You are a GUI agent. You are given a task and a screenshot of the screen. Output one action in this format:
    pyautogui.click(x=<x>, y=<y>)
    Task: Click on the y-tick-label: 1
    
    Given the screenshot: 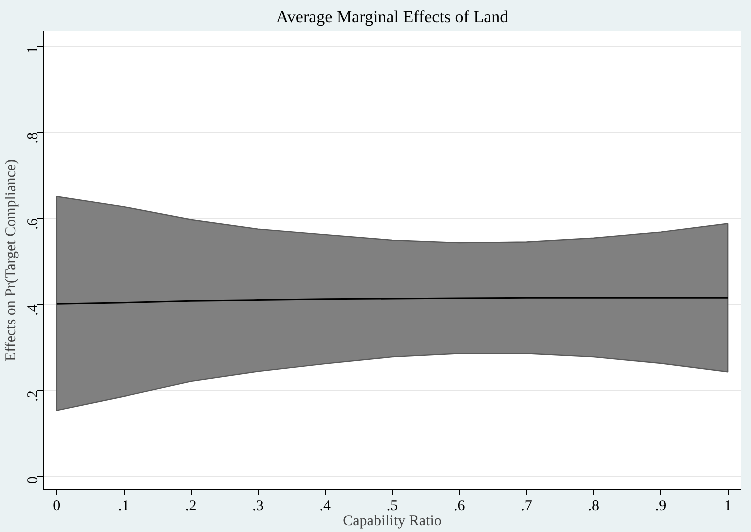 What is the action you would take?
    pyautogui.click(x=34, y=50)
    